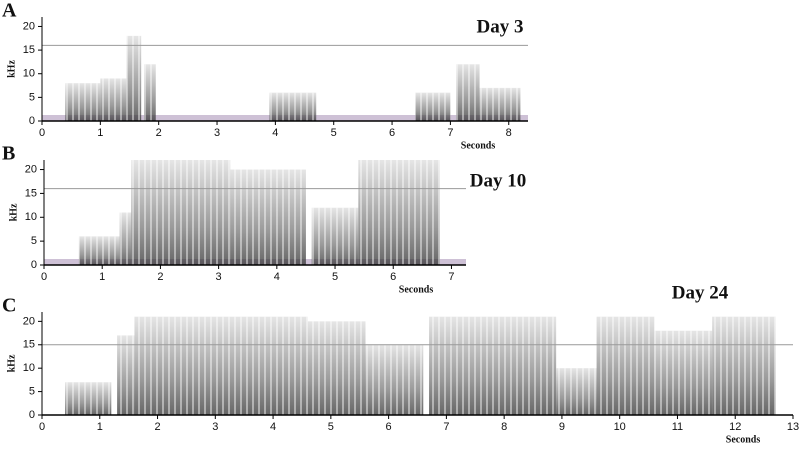 Image resolution: width=800 pixels, height=450 pixels. I want to click on panel-label: A, so click(9, 11).